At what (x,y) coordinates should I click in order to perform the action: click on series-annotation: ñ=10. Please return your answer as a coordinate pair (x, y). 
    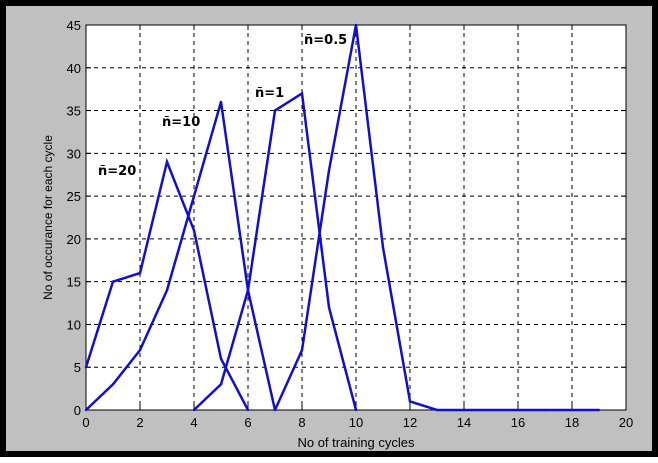
    Looking at the image, I should click on (181, 122).